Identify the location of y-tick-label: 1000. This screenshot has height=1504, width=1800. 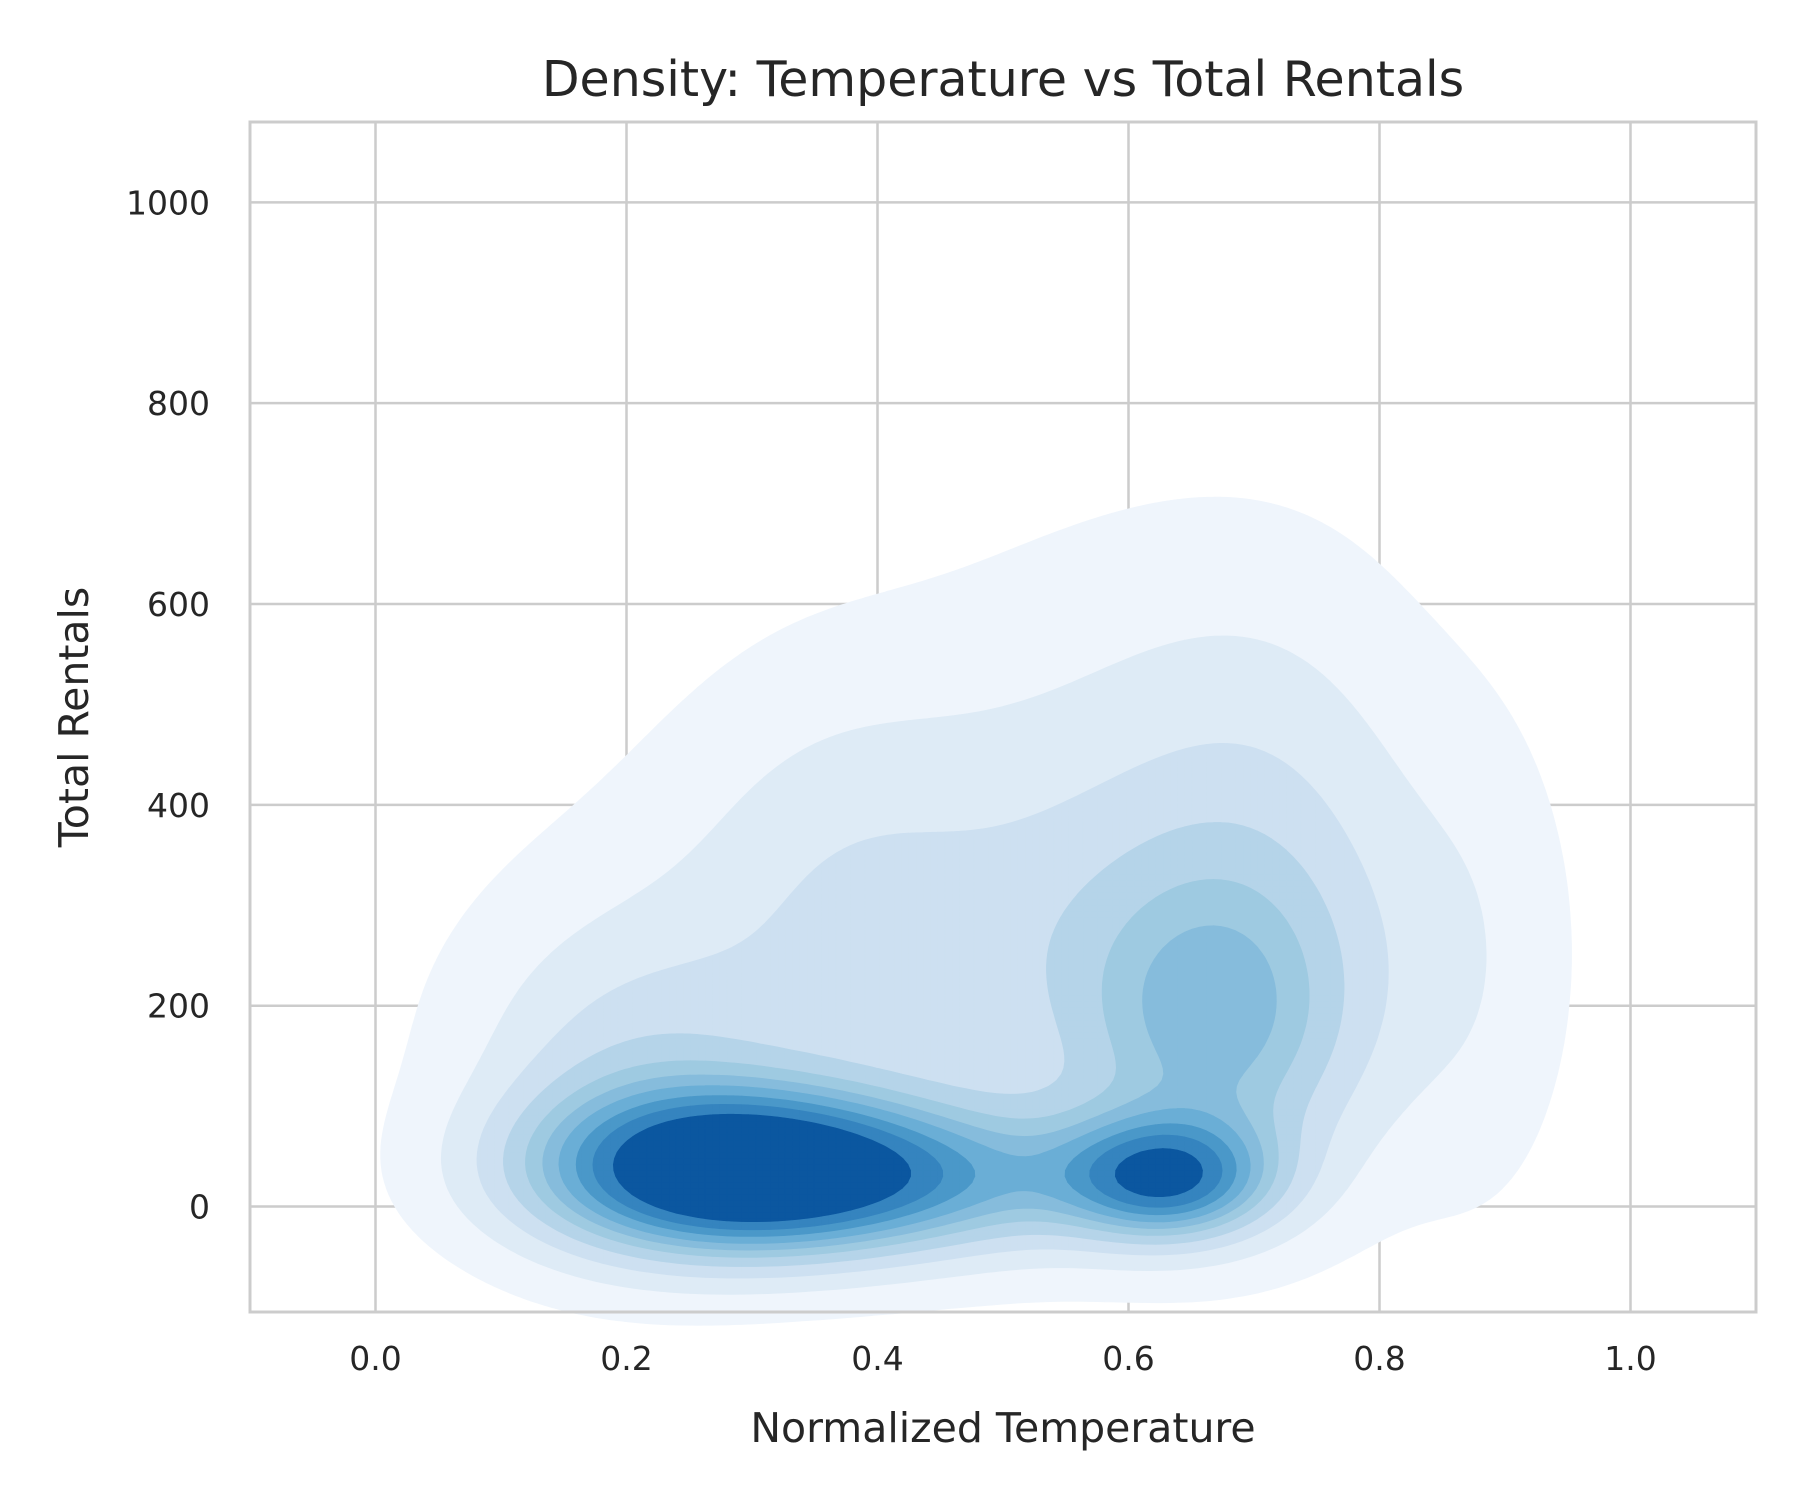
(168, 202).